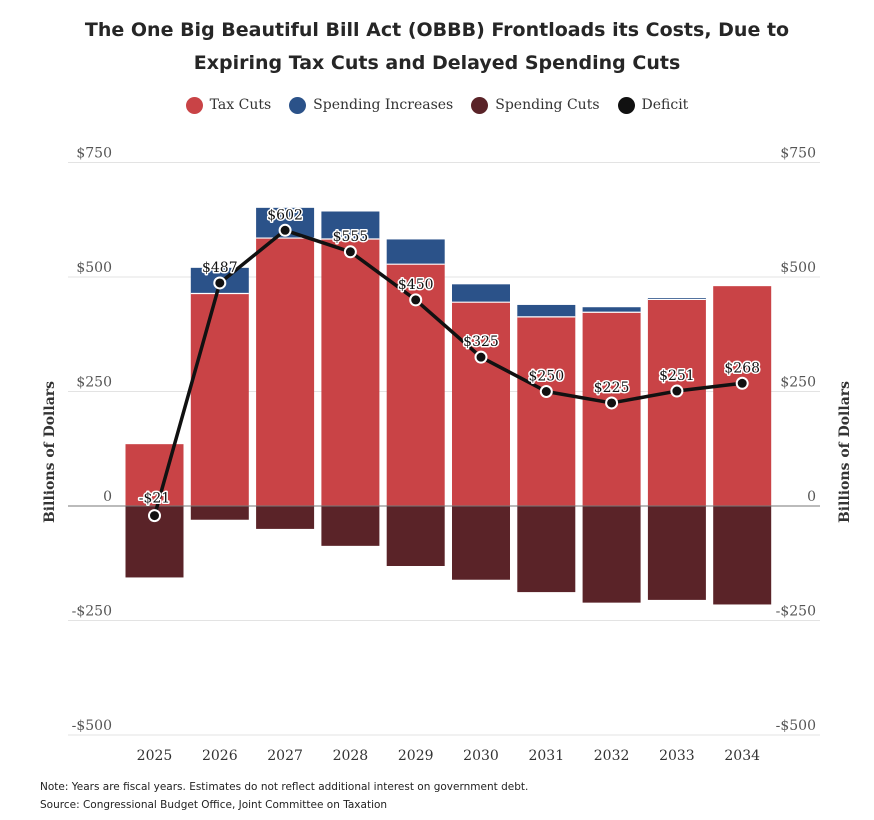 The height and width of the screenshot is (820, 874). Describe the element at coordinates (351, 237) in the screenshot. I see `deficit-label-2028: $555` at that location.